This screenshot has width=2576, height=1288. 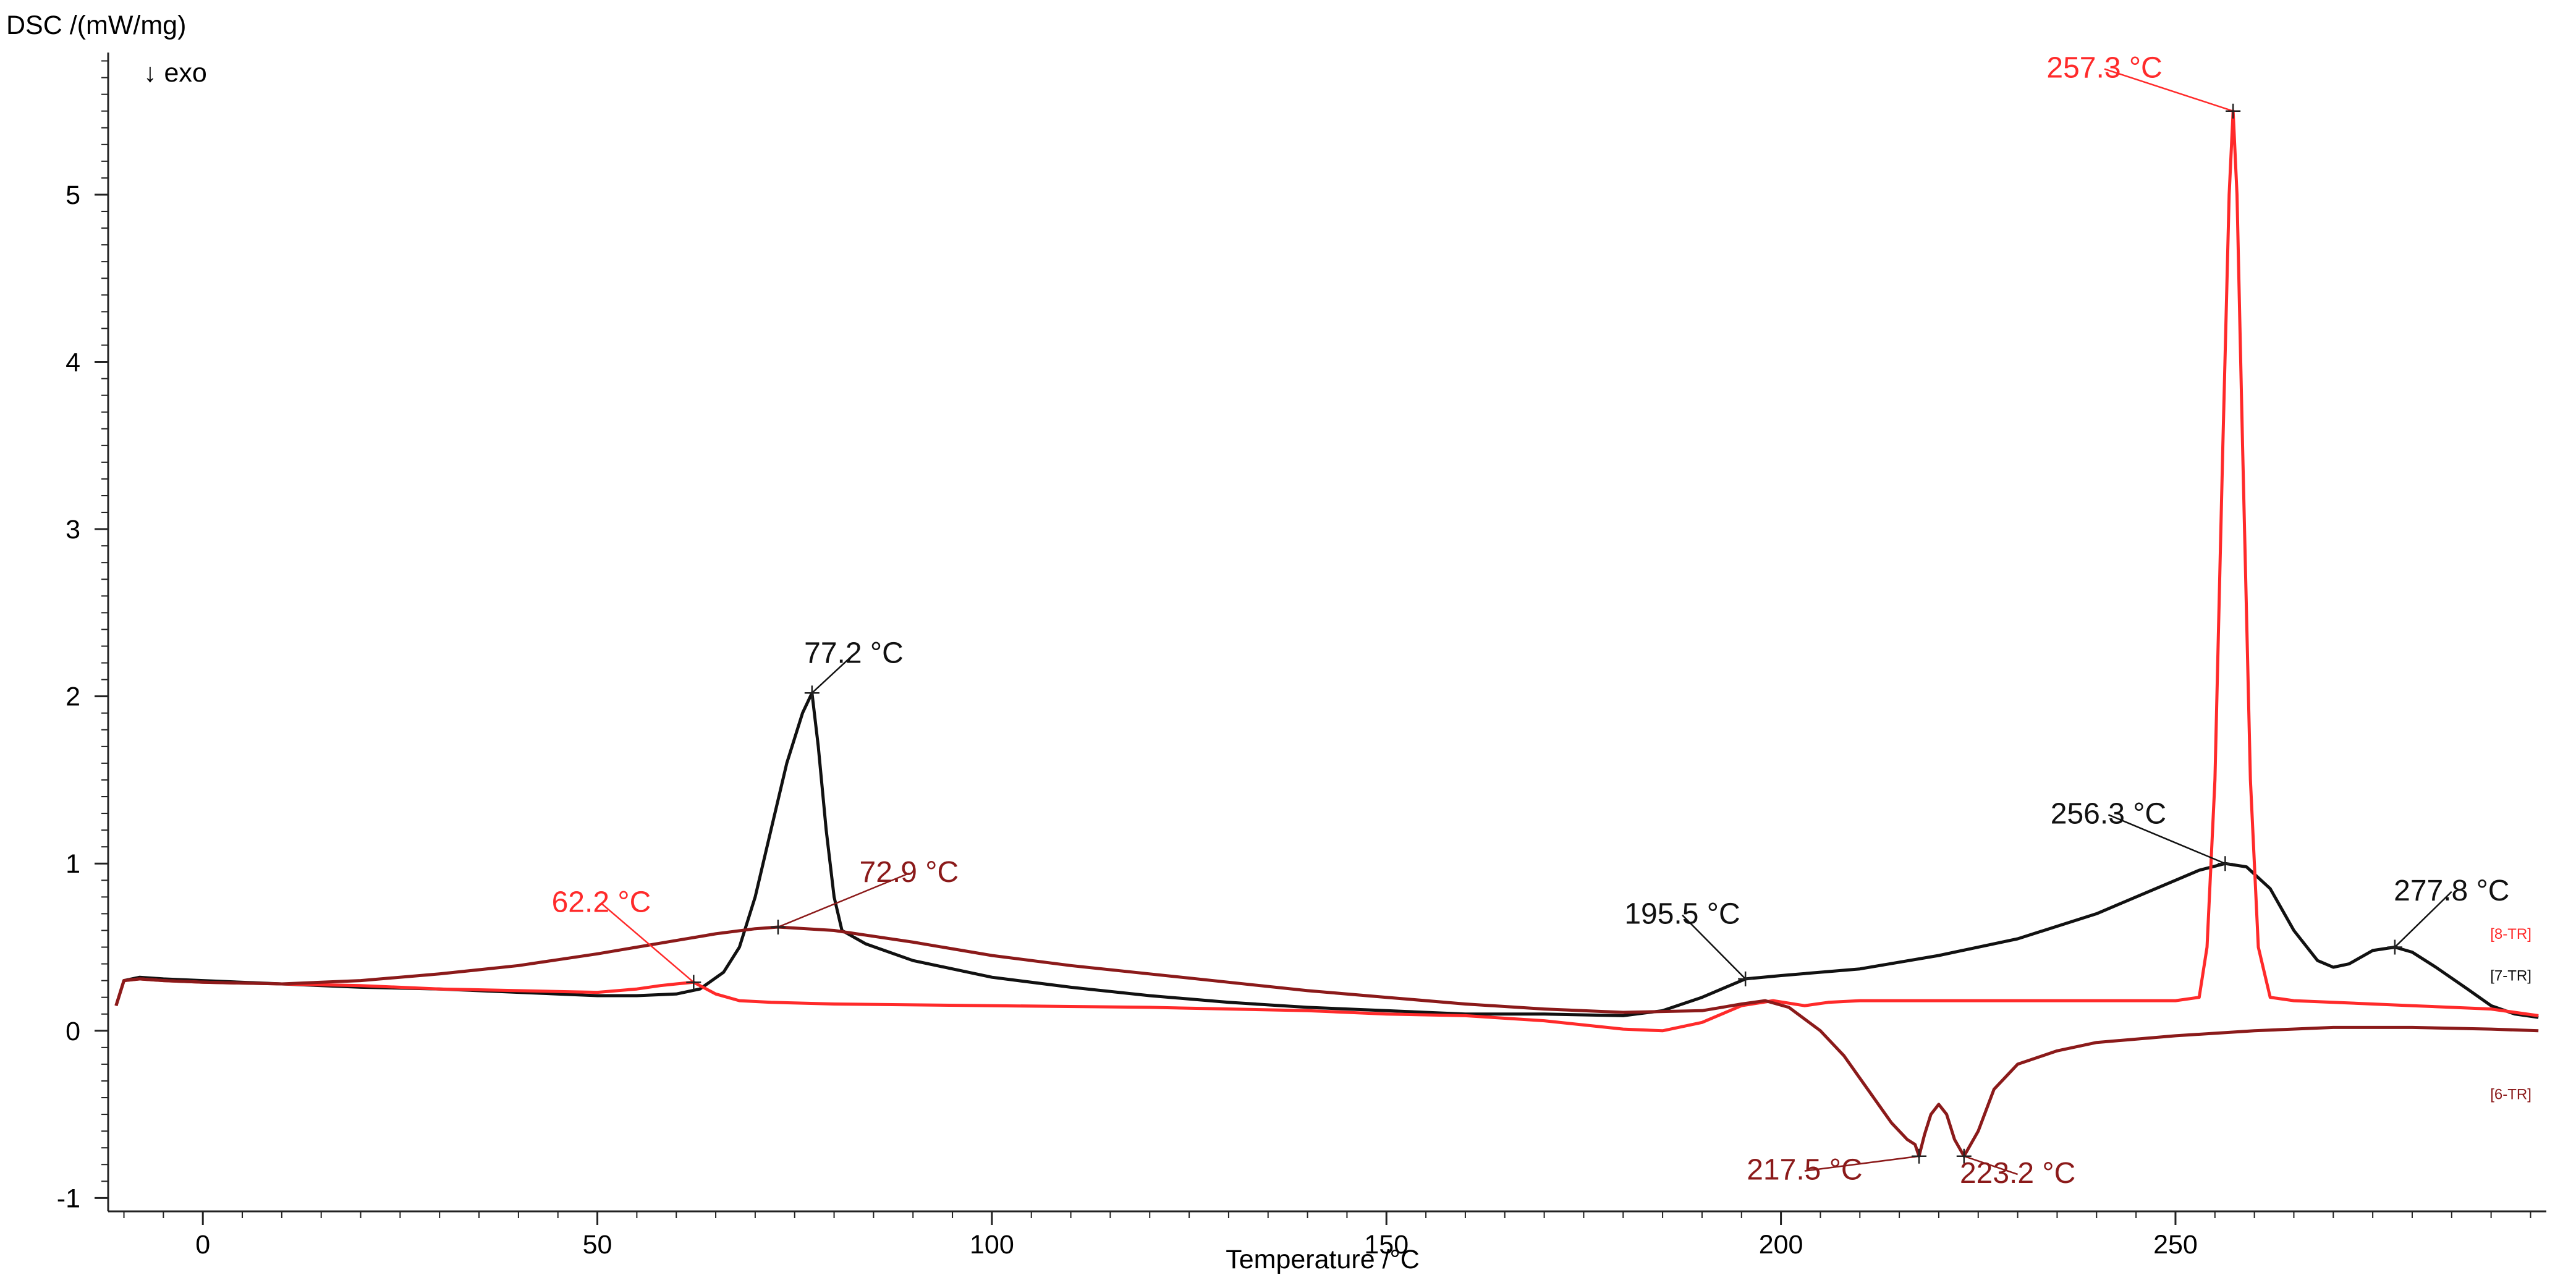 What do you see at coordinates (68, 1198) in the screenshot?
I see `y-tick-label: -1` at bounding box center [68, 1198].